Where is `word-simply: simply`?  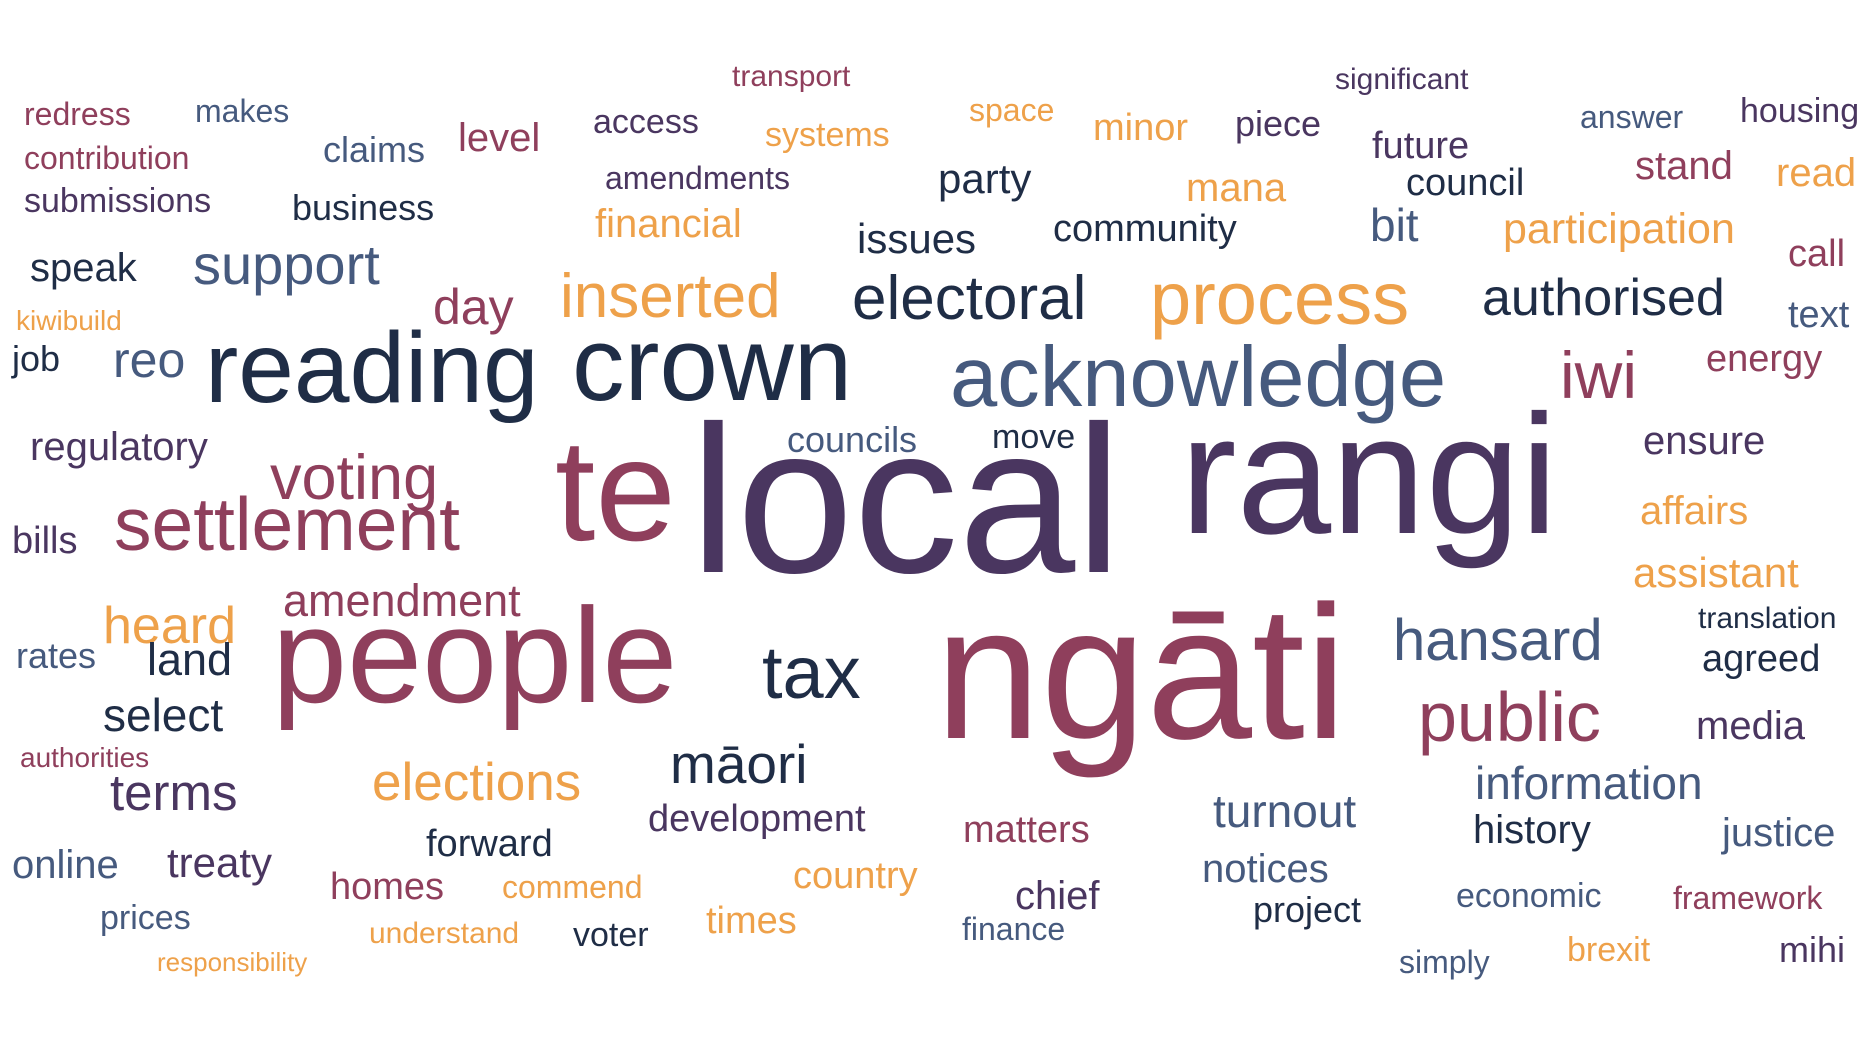
word-simply: simply is located at coordinates (1444, 962).